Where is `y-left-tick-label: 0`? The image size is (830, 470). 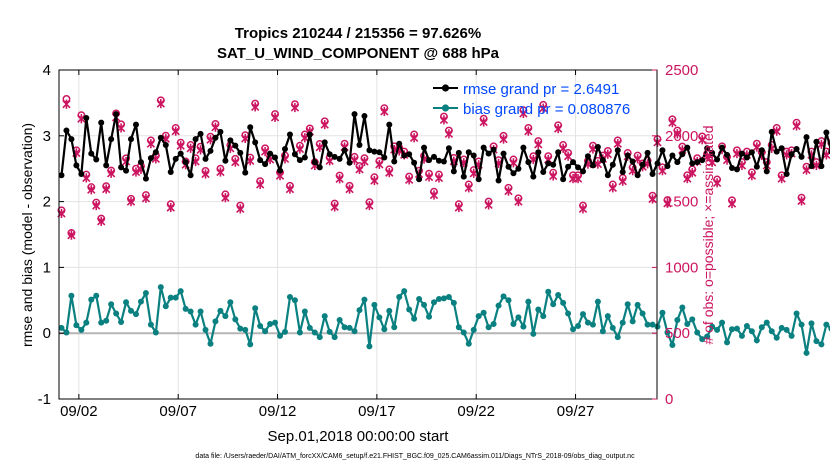 y-left-tick-label: 0 is located at coordinates (47, 333).